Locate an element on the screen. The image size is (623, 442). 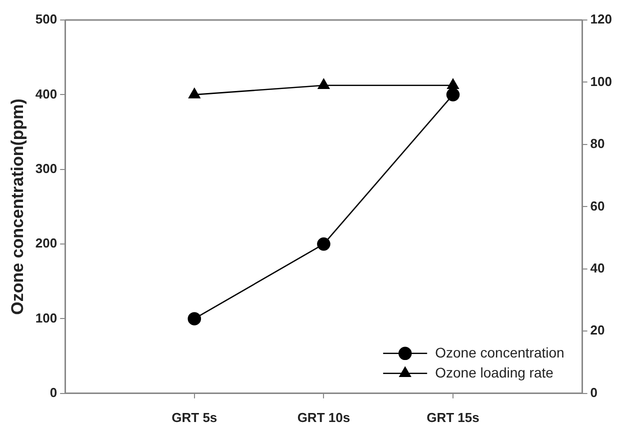
y2-tick-label: 100 is located at coordinates (601, 81).